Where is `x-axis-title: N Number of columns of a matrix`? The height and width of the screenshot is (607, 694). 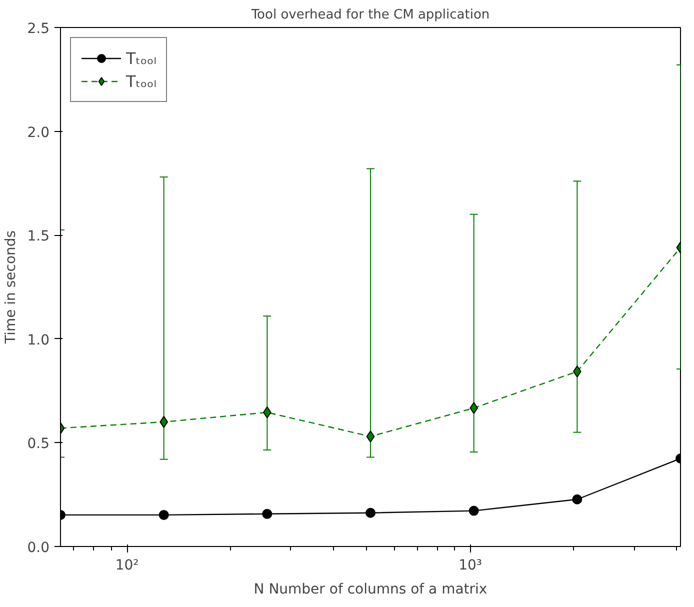 x-axis-title: N Number of columns of a matrix is located at coordinates (371, 590).